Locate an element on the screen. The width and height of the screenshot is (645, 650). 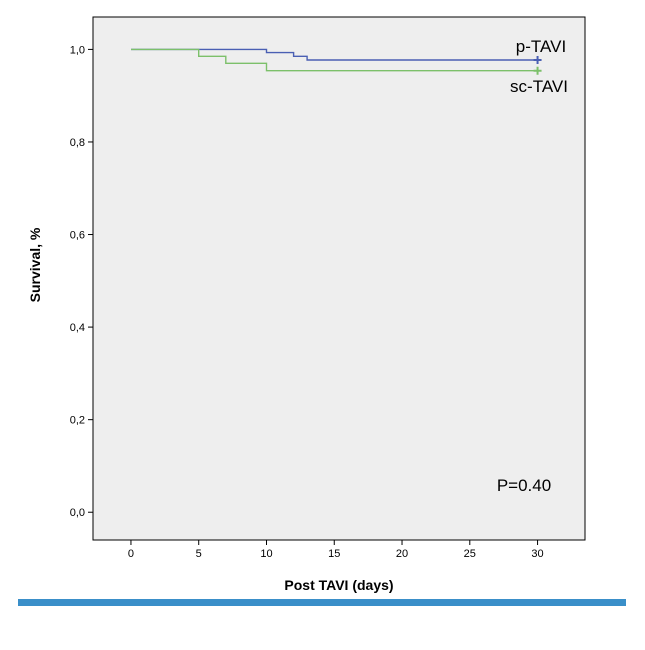
censor-mark-p-tavi is located at coordinates (537, 60).